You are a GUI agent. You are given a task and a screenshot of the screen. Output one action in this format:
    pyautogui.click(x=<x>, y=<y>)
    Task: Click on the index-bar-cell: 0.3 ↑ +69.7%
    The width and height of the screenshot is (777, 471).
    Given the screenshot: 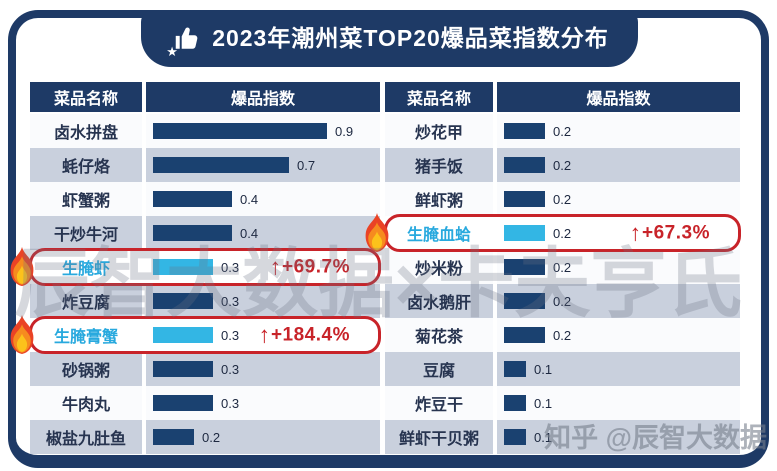 What is the action you would take?
    pyautogui.click(x=263, y=267)
    